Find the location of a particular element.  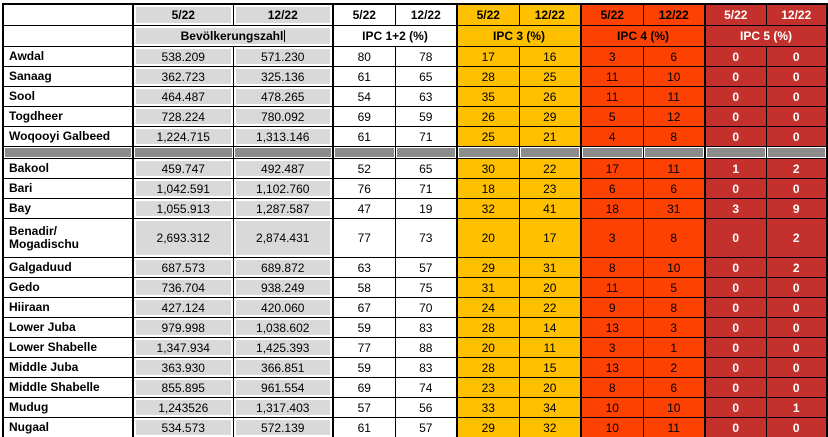

text-cursor is located at coordinates (285, 36).